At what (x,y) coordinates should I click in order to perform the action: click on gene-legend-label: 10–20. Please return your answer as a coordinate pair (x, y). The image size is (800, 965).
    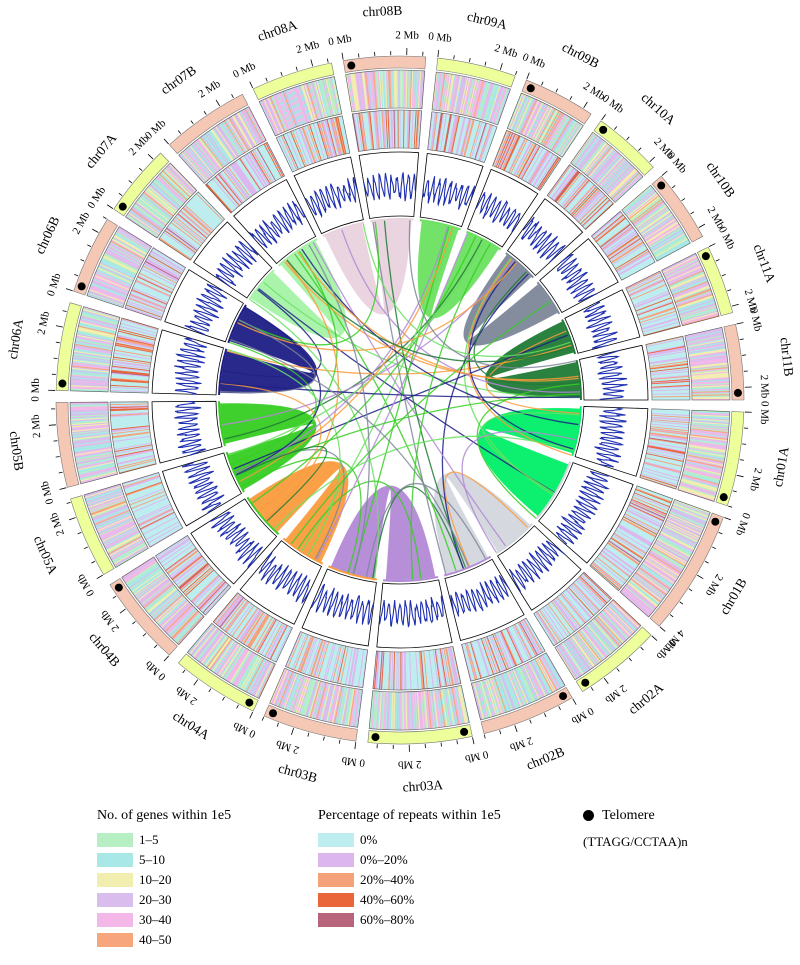
    Looking at the image, I should click on (155, 879).